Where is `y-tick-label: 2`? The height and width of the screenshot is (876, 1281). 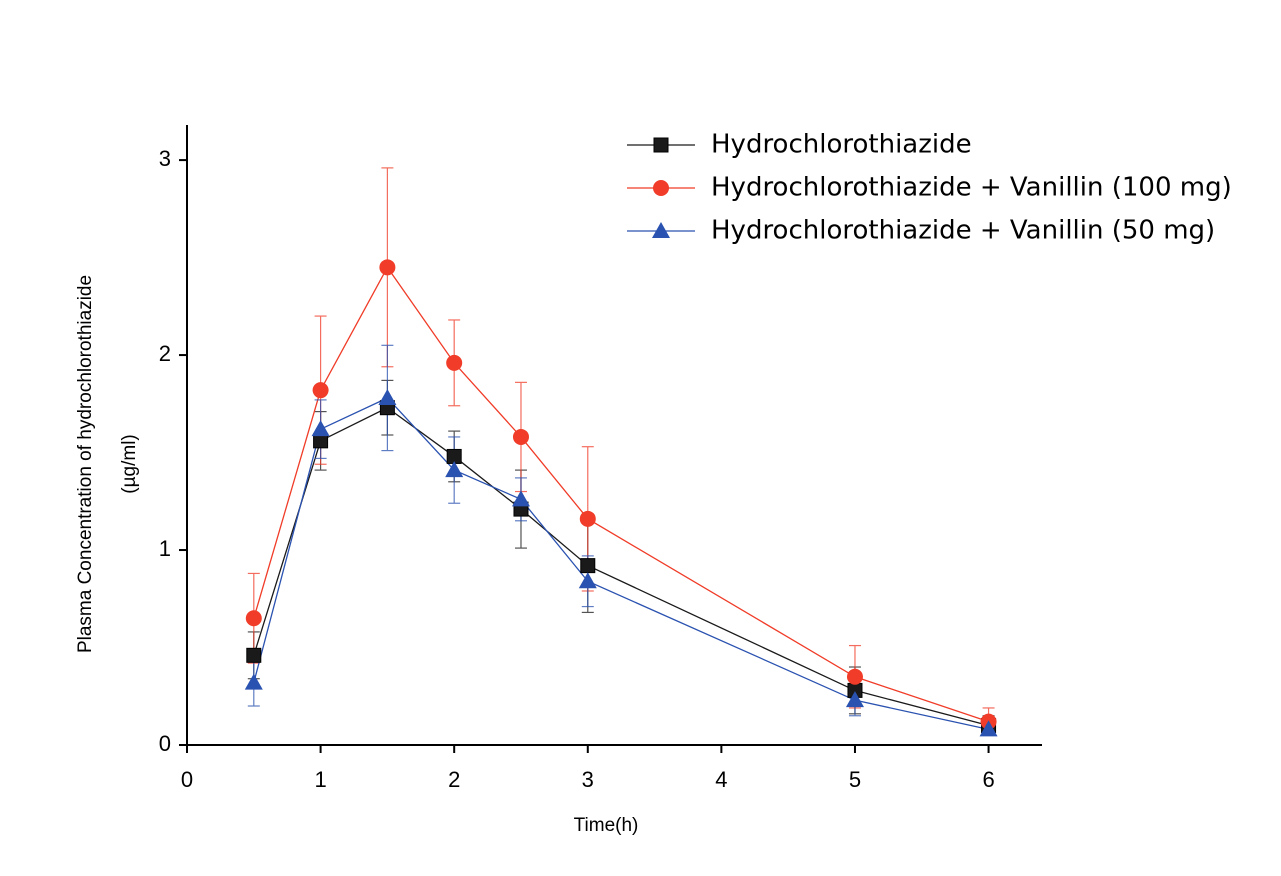 y-tick-label: 2 is located at coordinates (165, 353).